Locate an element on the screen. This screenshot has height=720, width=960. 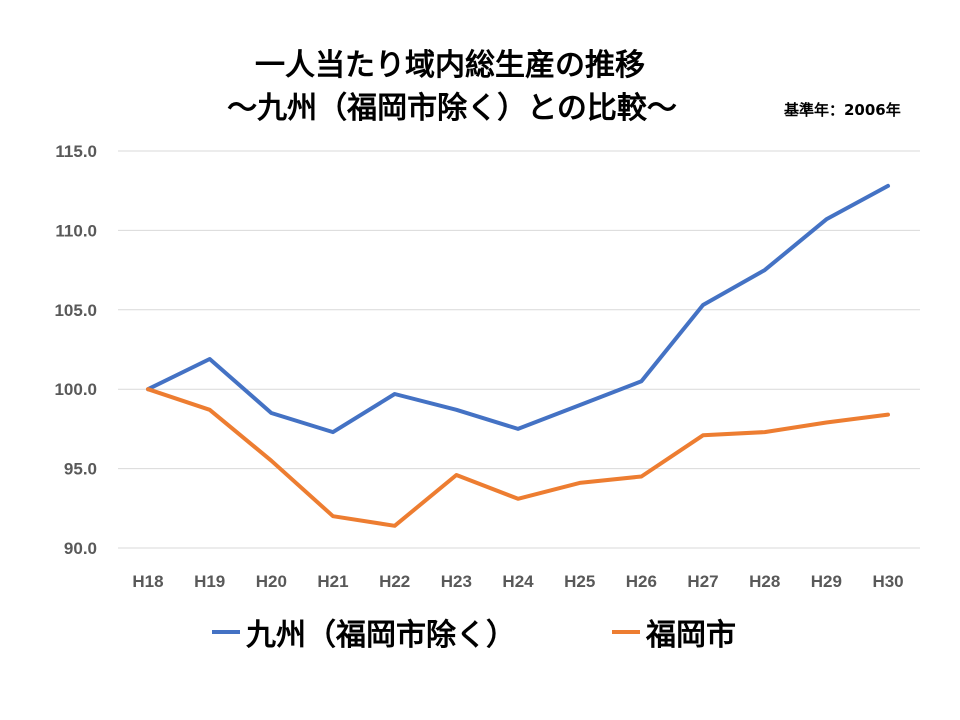
y-tick-label: 105.0 is located at coordinates (75, 310).